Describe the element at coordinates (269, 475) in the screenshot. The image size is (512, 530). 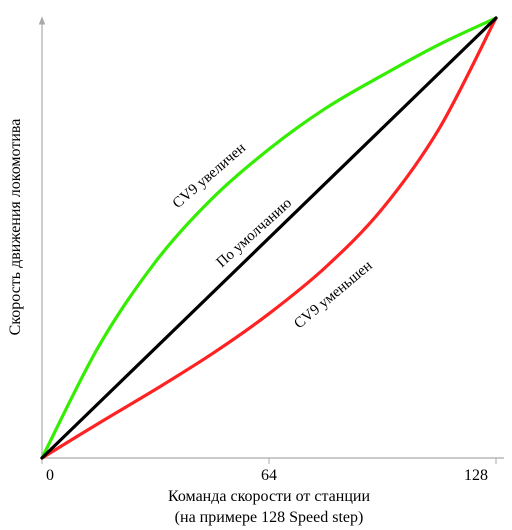
I see `x-tick-label-64: 64` at that location.